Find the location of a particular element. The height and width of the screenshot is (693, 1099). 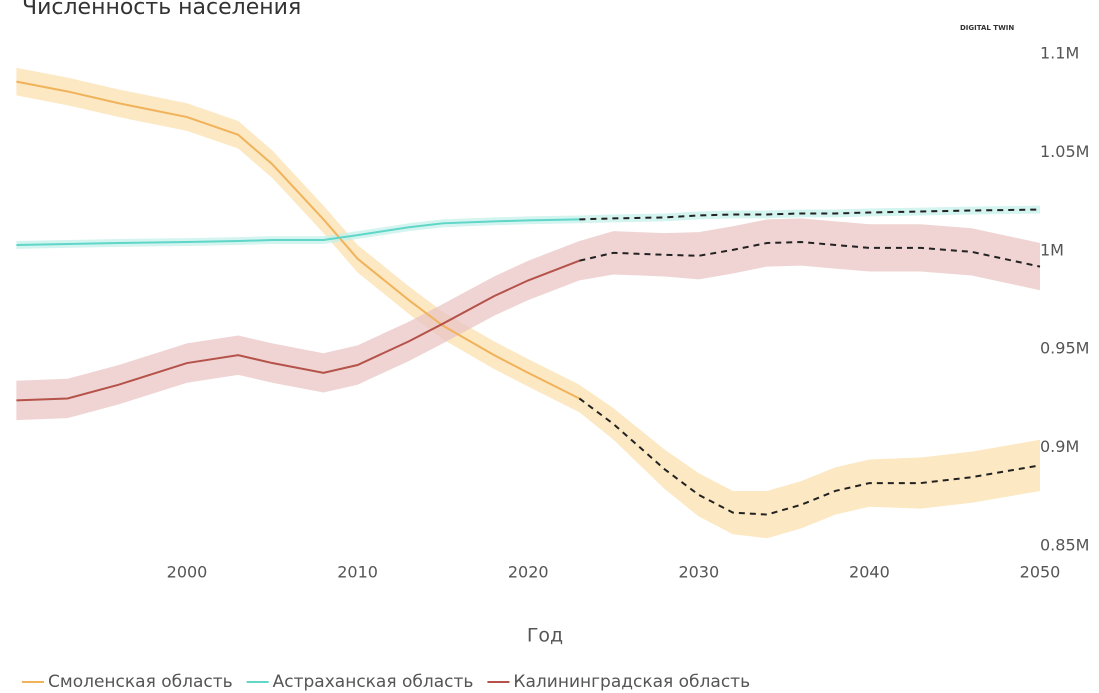

x-tick-label: 2040 is located at coordinates (869, 572).